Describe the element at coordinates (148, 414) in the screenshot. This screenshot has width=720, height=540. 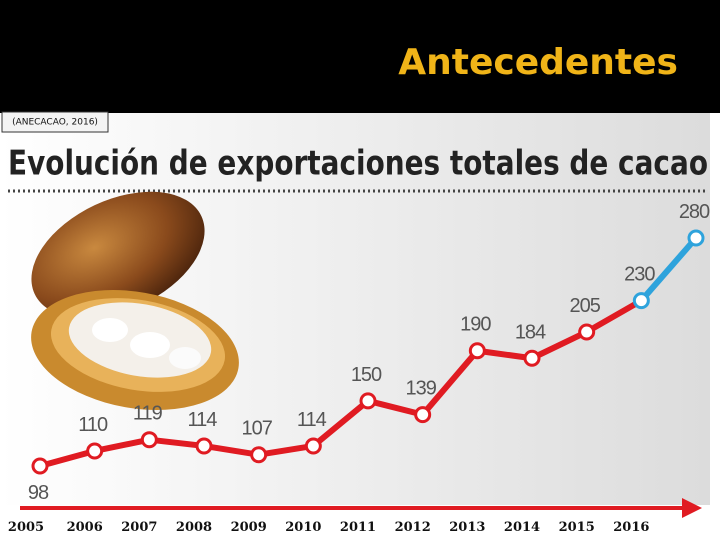
I see `data-label: 119` at that location.